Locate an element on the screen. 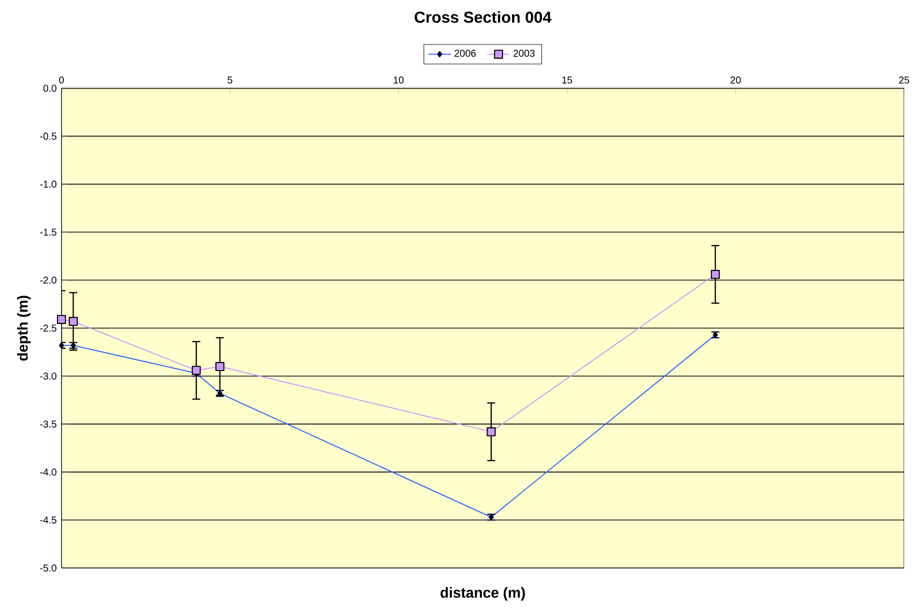  y-tick-label: 0.0 is located at coordinates (49, 88).